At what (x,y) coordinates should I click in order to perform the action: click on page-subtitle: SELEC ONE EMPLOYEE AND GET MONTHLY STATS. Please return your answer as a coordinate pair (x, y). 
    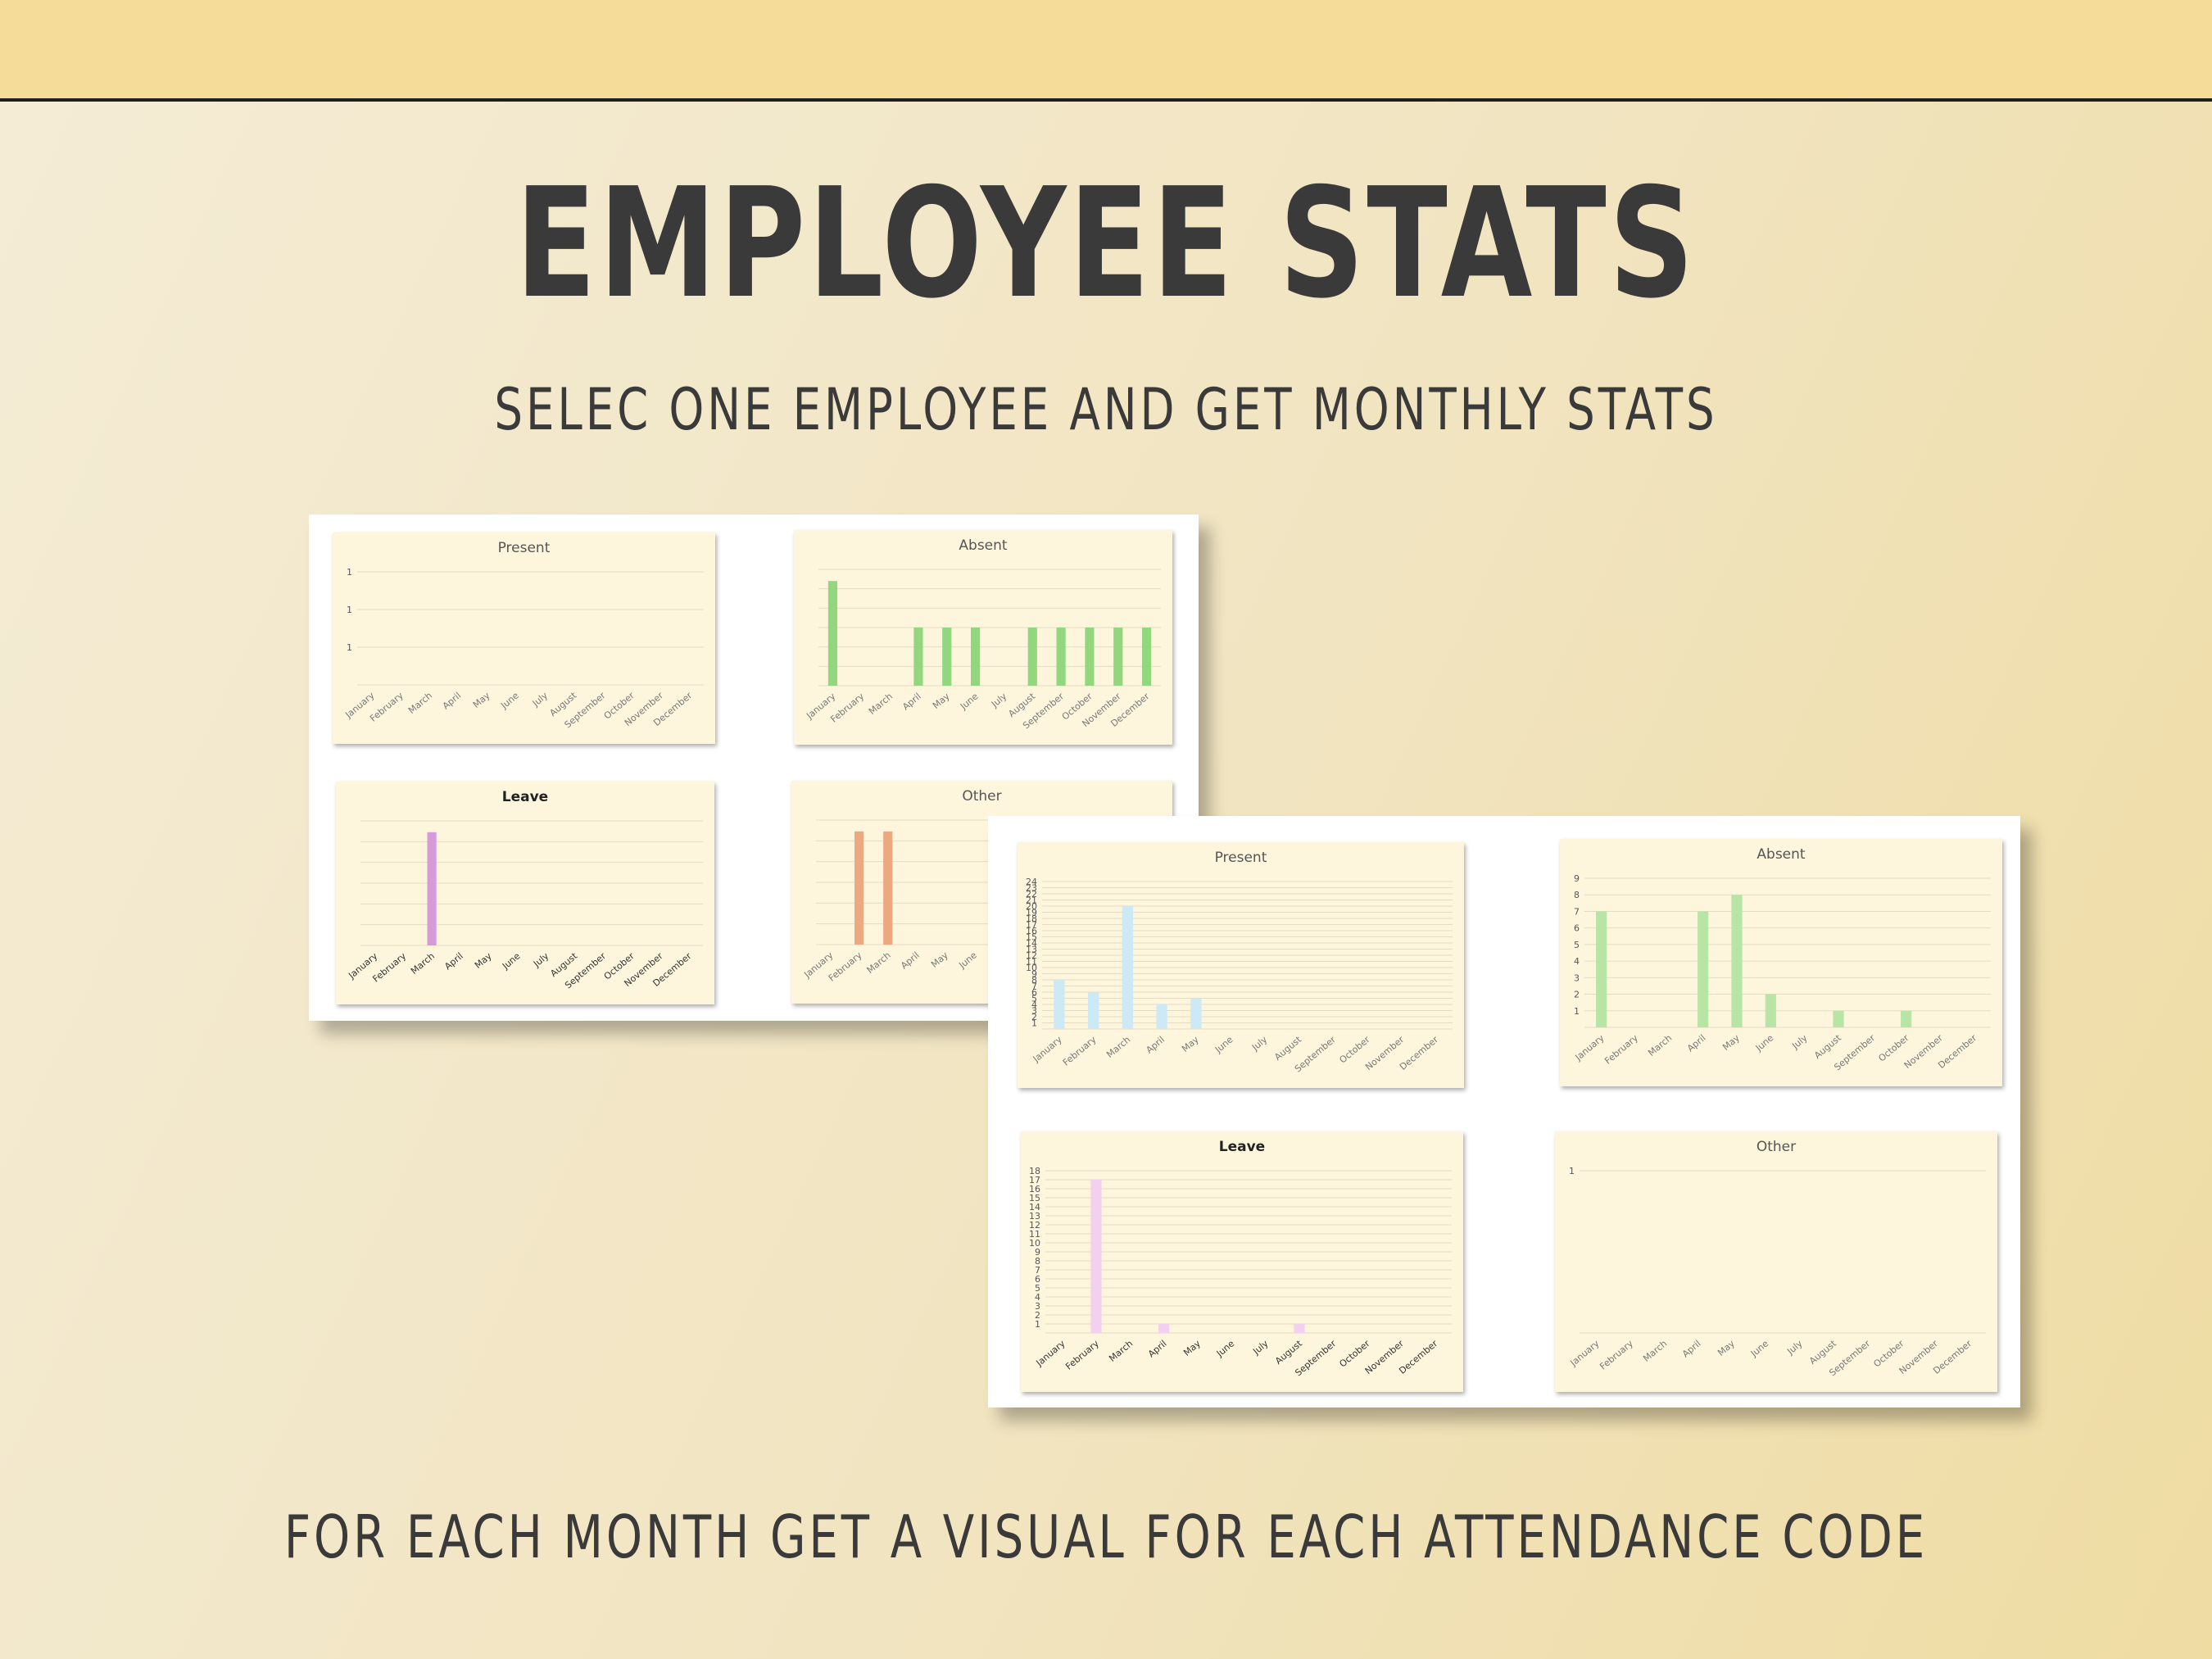
    Looking at the image, I should click on (1106, 409).